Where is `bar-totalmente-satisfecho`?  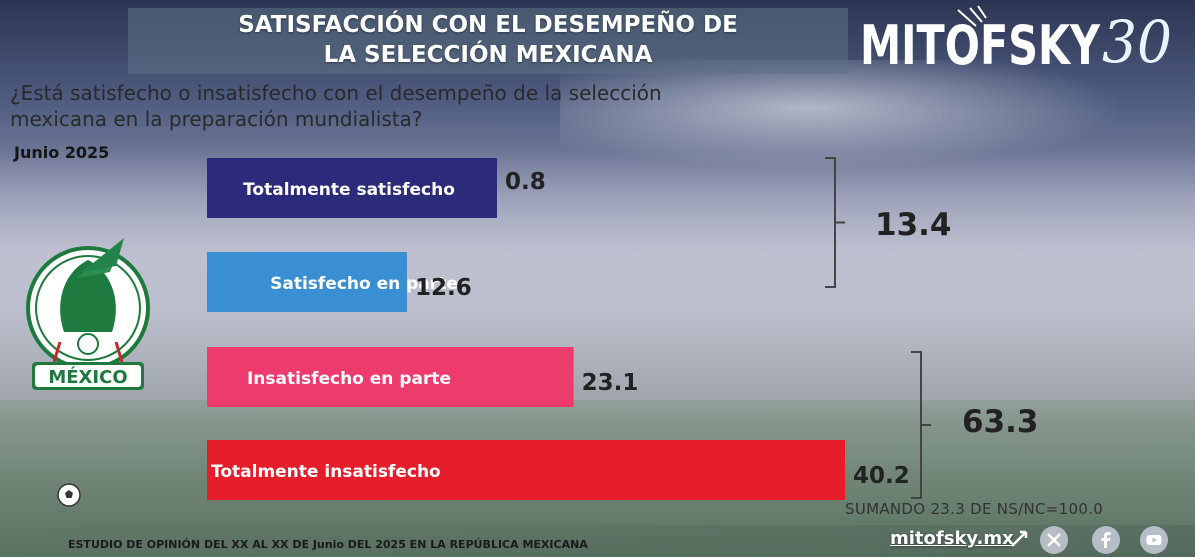 bar-totalmente-satisfecho is located at coordinates (213, 188).